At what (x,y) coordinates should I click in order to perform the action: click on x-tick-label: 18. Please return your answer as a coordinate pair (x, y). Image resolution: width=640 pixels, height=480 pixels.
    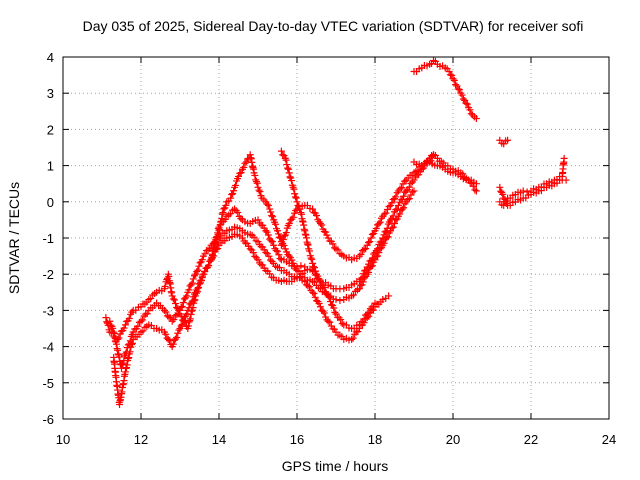
    Looking at the image, I should click on (375, 439).